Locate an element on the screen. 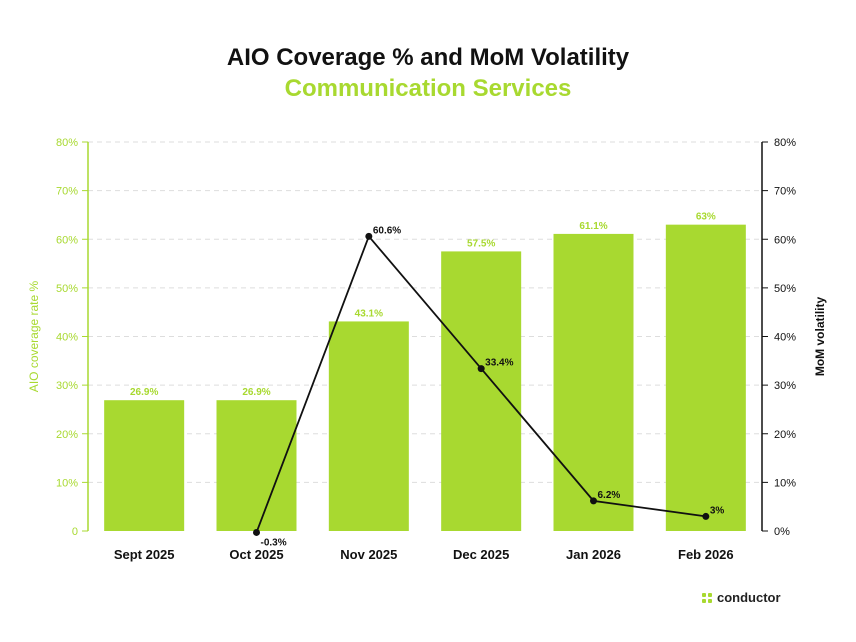 The height and width of the screenshot is (642, 856). x-tick-label: Sept 2025 is located at coordinates (144, 554).